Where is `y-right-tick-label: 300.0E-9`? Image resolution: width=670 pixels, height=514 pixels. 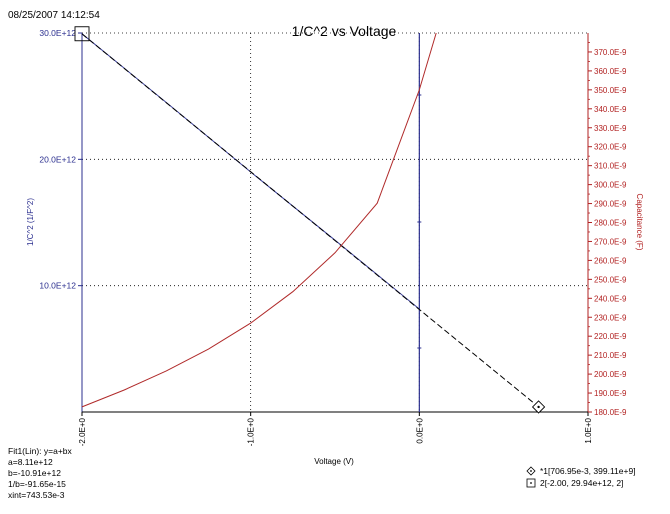
y-right-tick-label: 300.0E-9 is located at coordinates (610, 185).